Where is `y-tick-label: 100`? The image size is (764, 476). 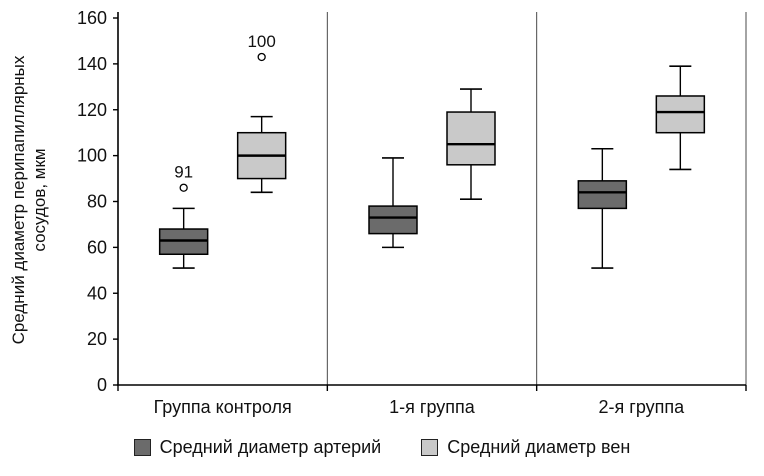
y-tick-label: 100 is located at coordinates (92, 156).